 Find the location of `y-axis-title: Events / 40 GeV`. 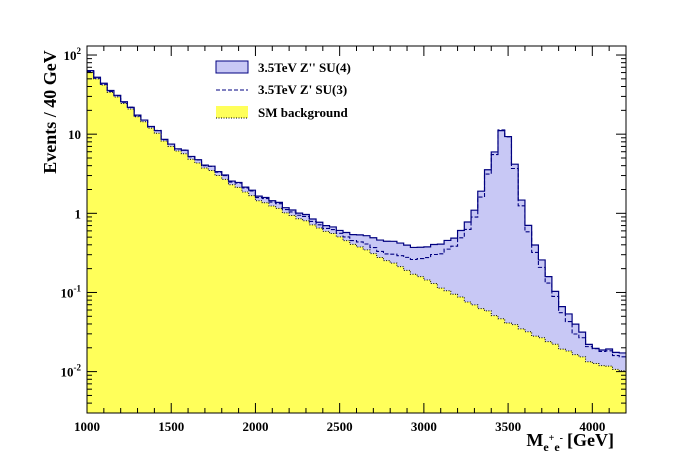

y-axis-title: Events / 40 GeV is located at coordinates (50, 112).